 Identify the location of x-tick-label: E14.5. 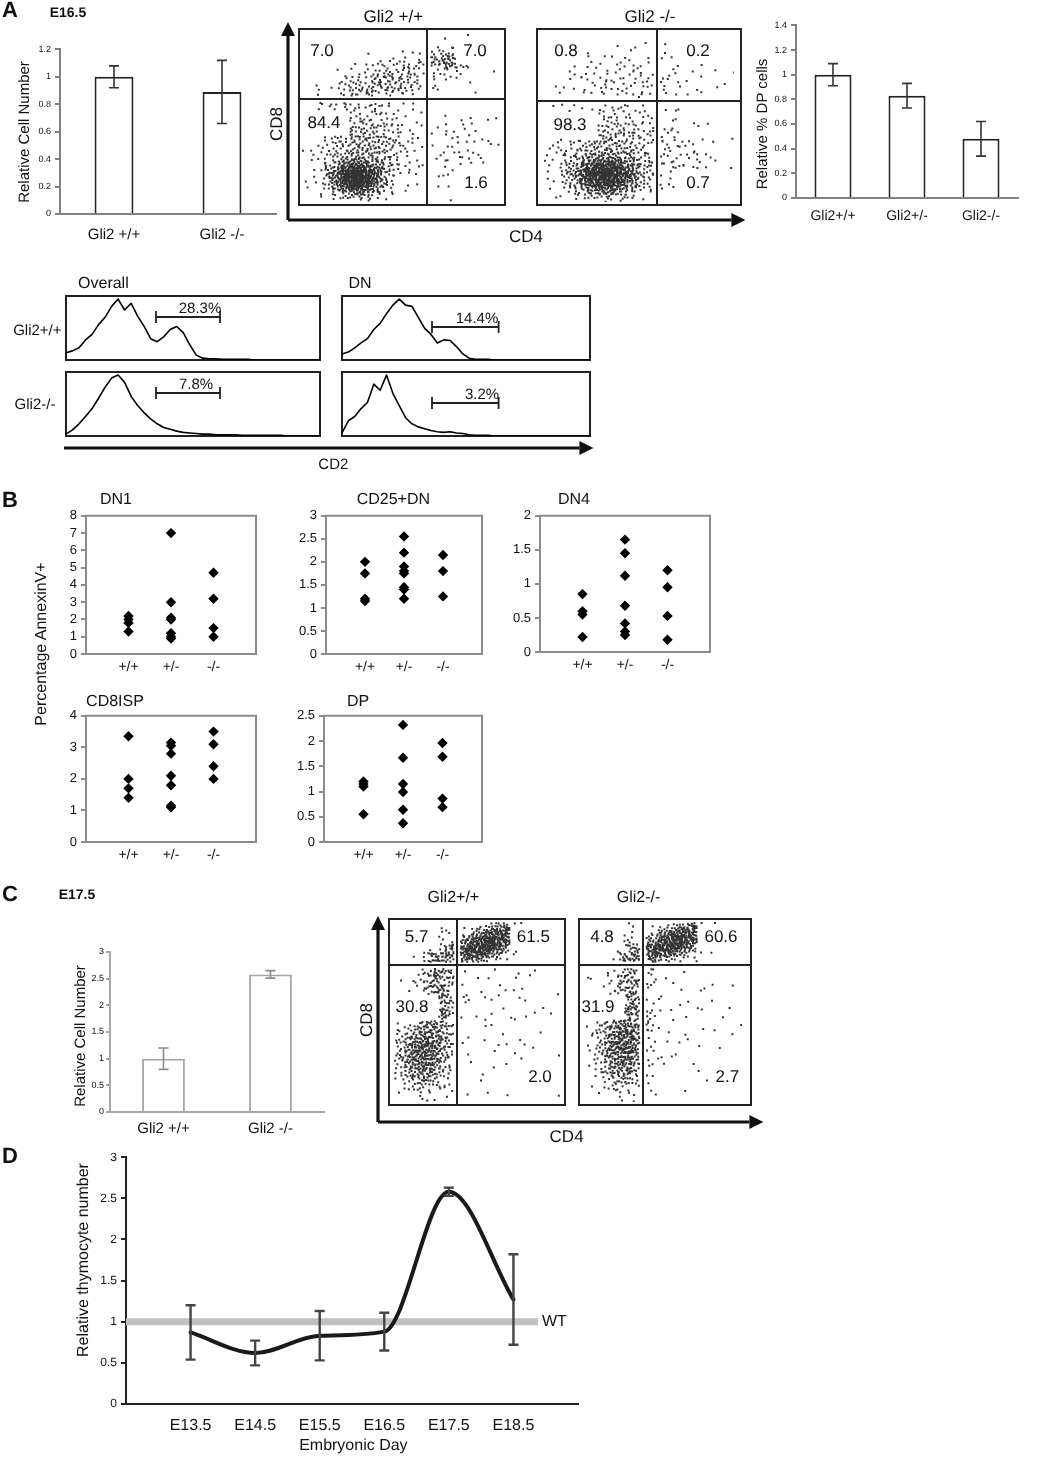
(256, 1424).